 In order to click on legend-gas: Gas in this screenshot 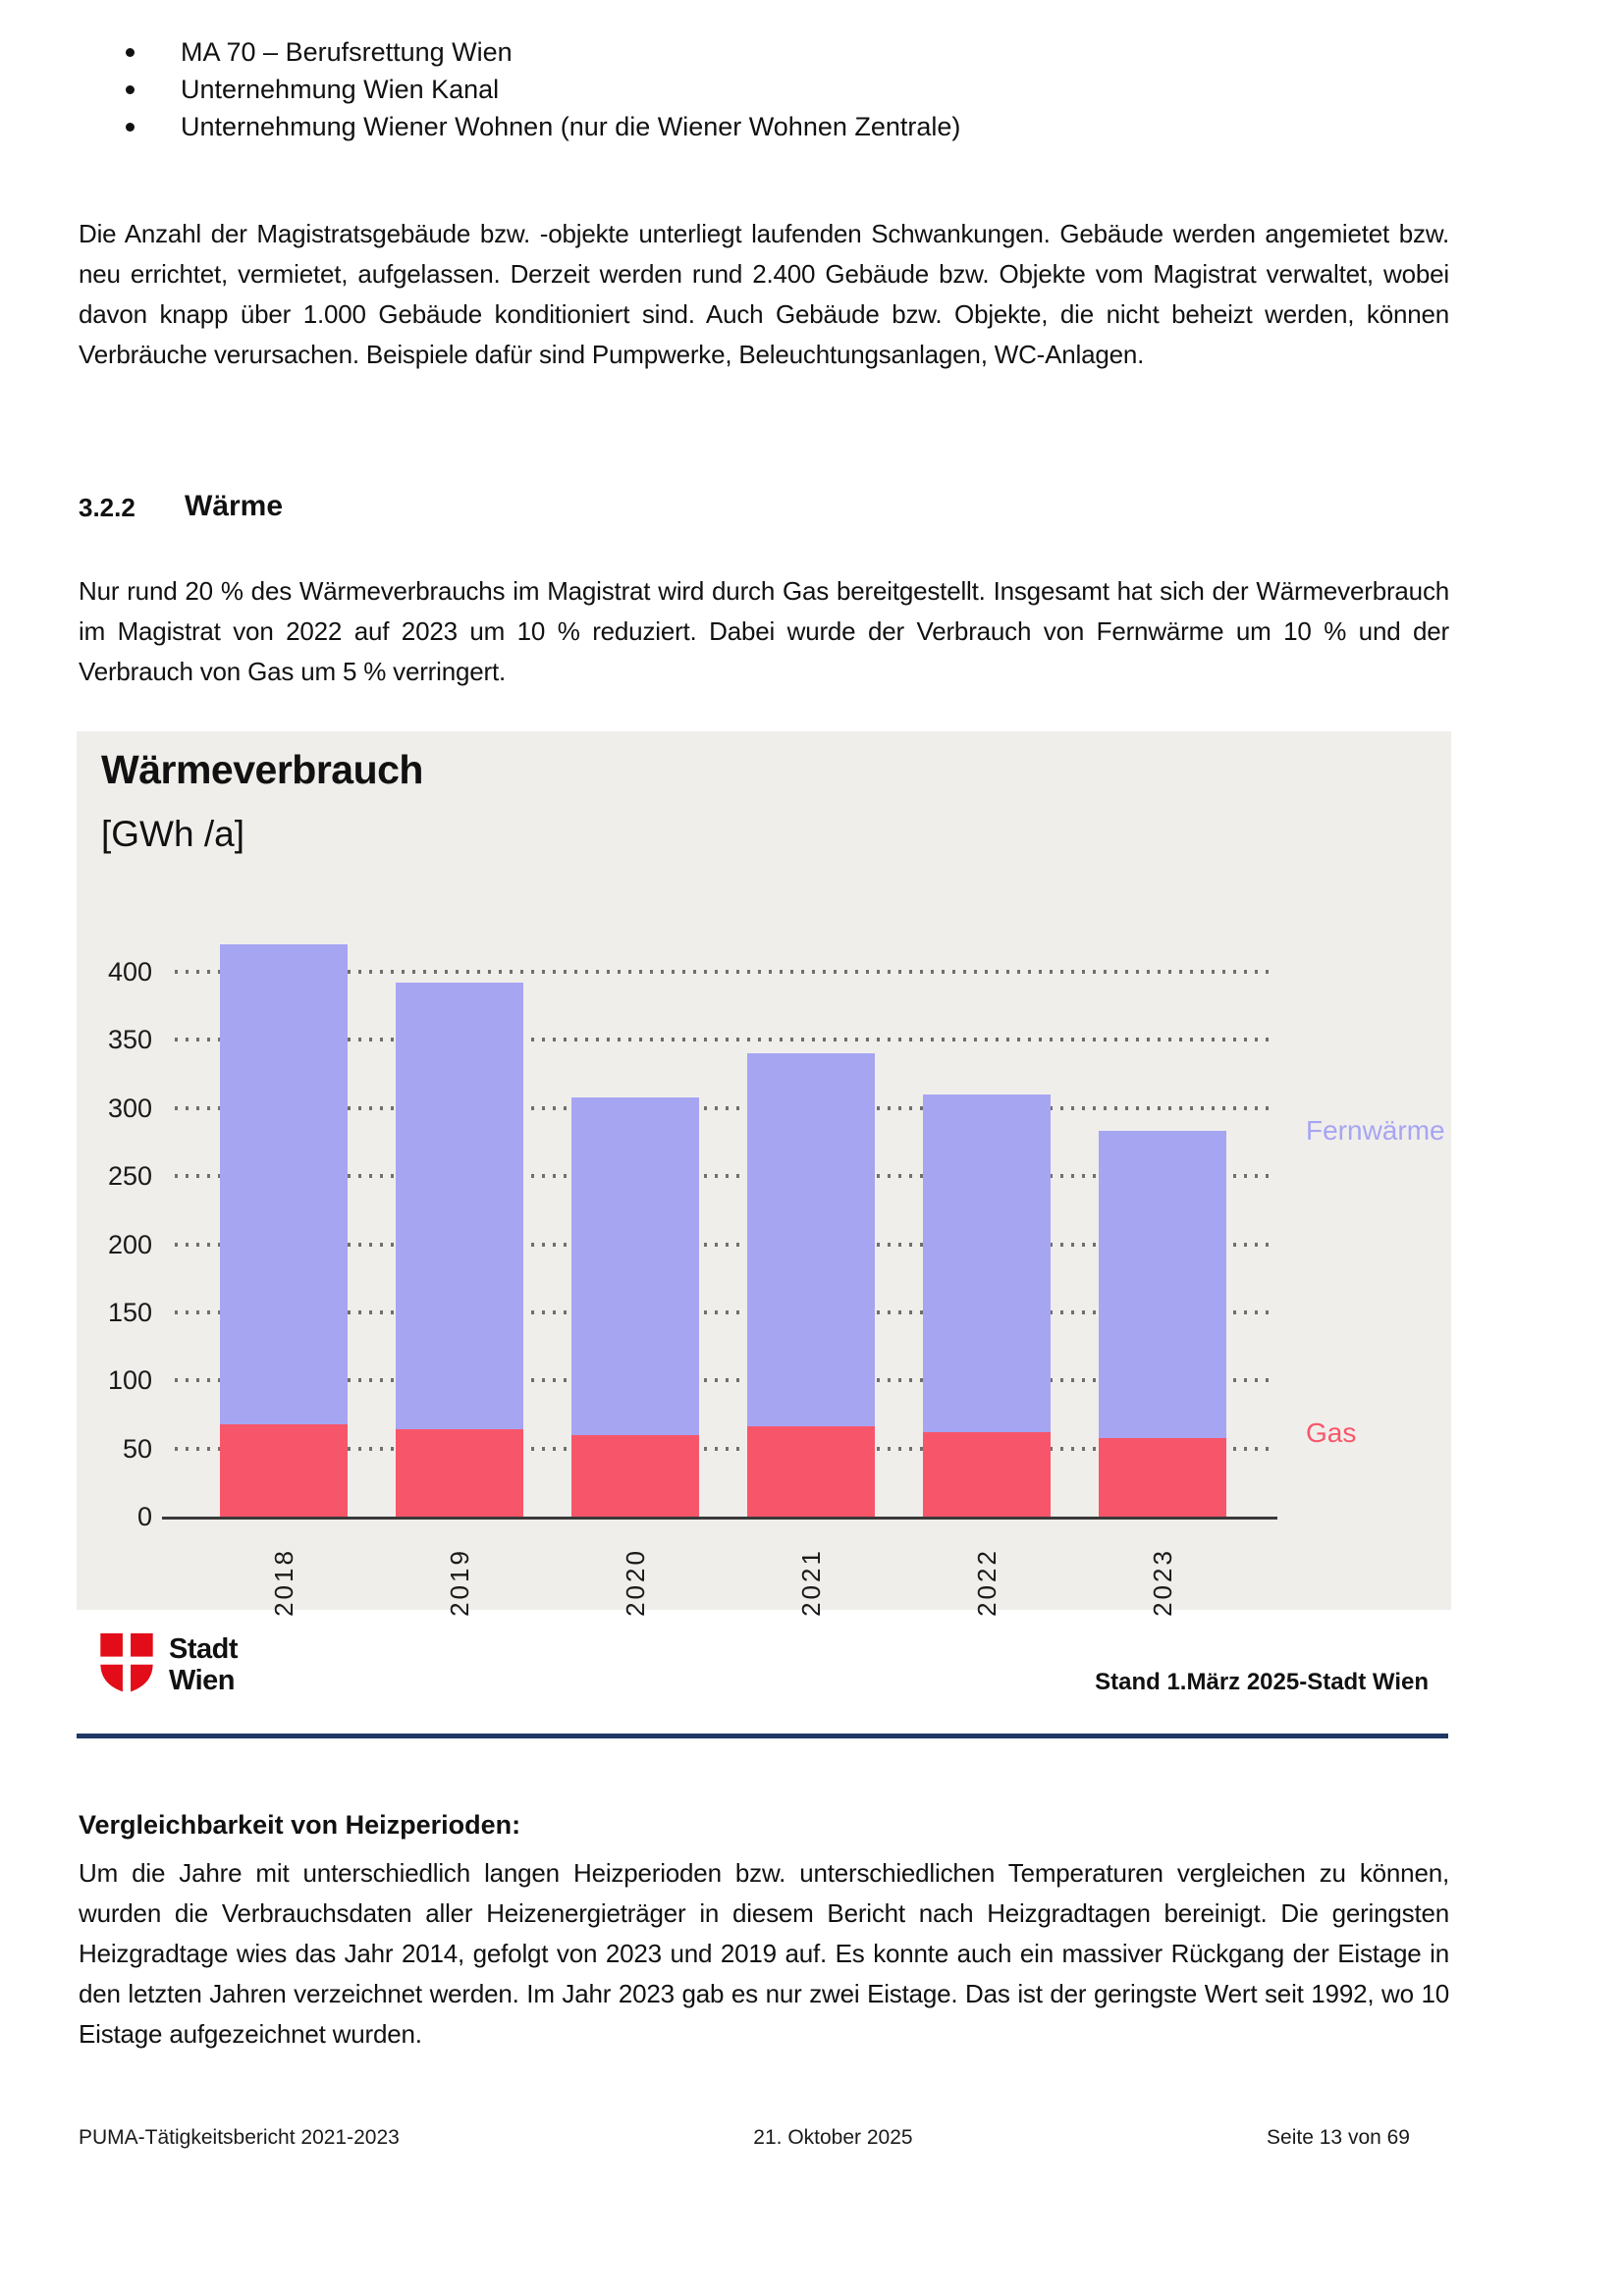, I will do `click(1332, 1432)`.